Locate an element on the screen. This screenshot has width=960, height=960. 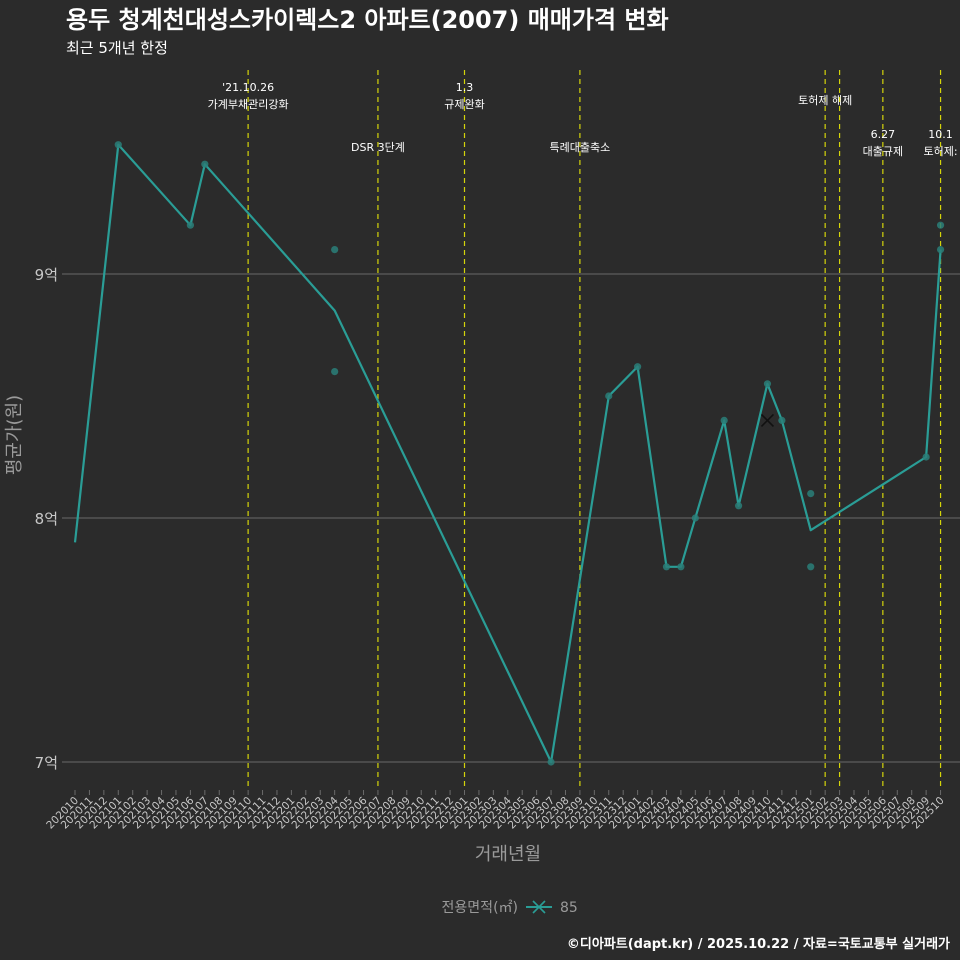
event-label: 가계부채관리강화 is located at coordinates (248, 104).